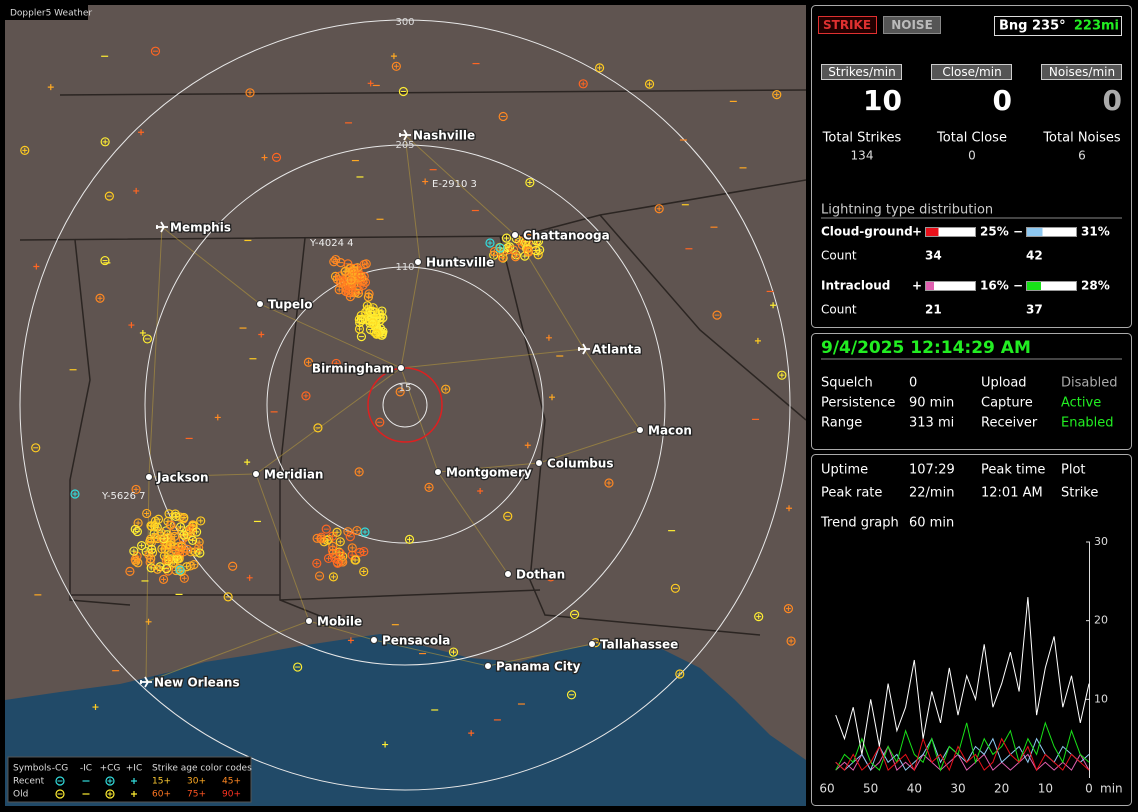  I want to click on strike-button-label: STRIKE, so click(847, 25).